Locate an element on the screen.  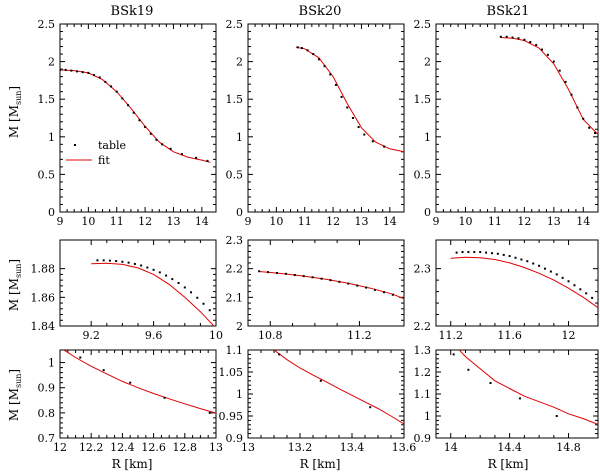
x-tick-label: 9 is located at coordinates (60, 221).